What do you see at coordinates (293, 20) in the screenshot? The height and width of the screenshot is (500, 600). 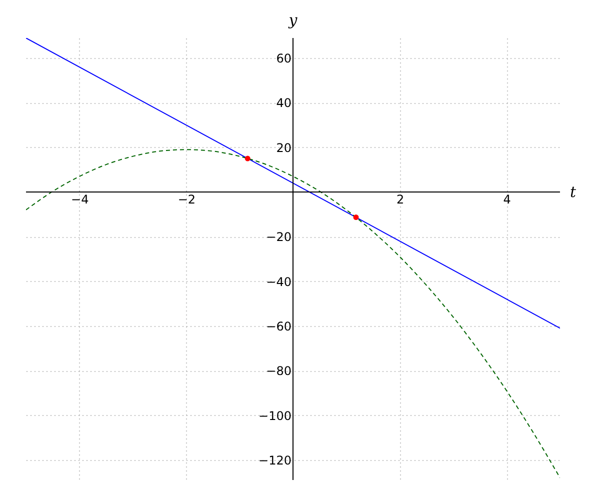 I see `y-axis-title: y` at bounding box center [293, 20].